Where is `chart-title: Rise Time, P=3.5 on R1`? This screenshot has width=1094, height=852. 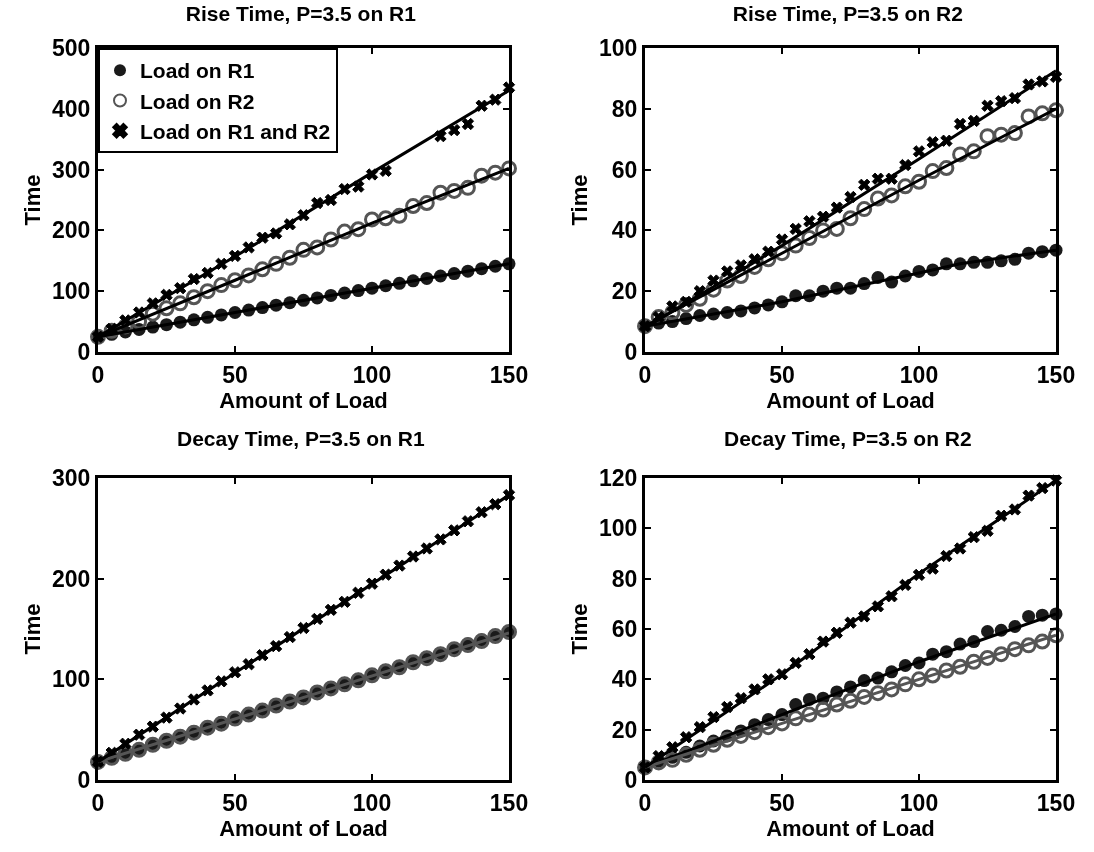 chart-title: Rise Time, P=3.5 on R1 is located at coordinates (301, 13).